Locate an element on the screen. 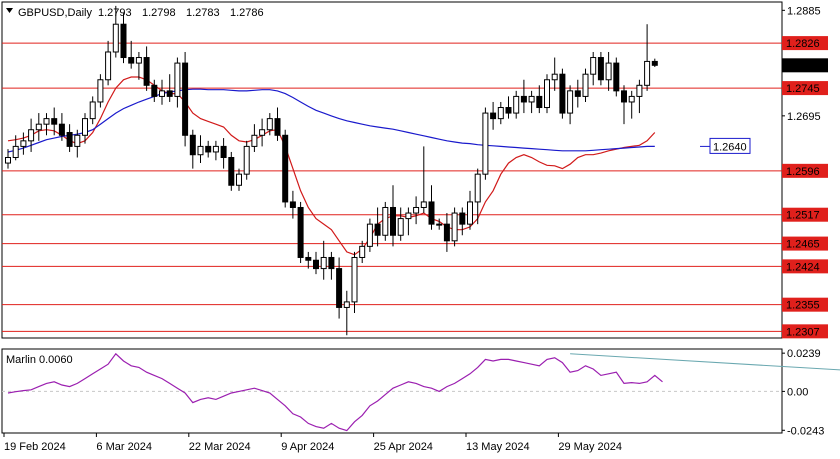  level-label: 1.2517 is located at coordinates (803, 216).